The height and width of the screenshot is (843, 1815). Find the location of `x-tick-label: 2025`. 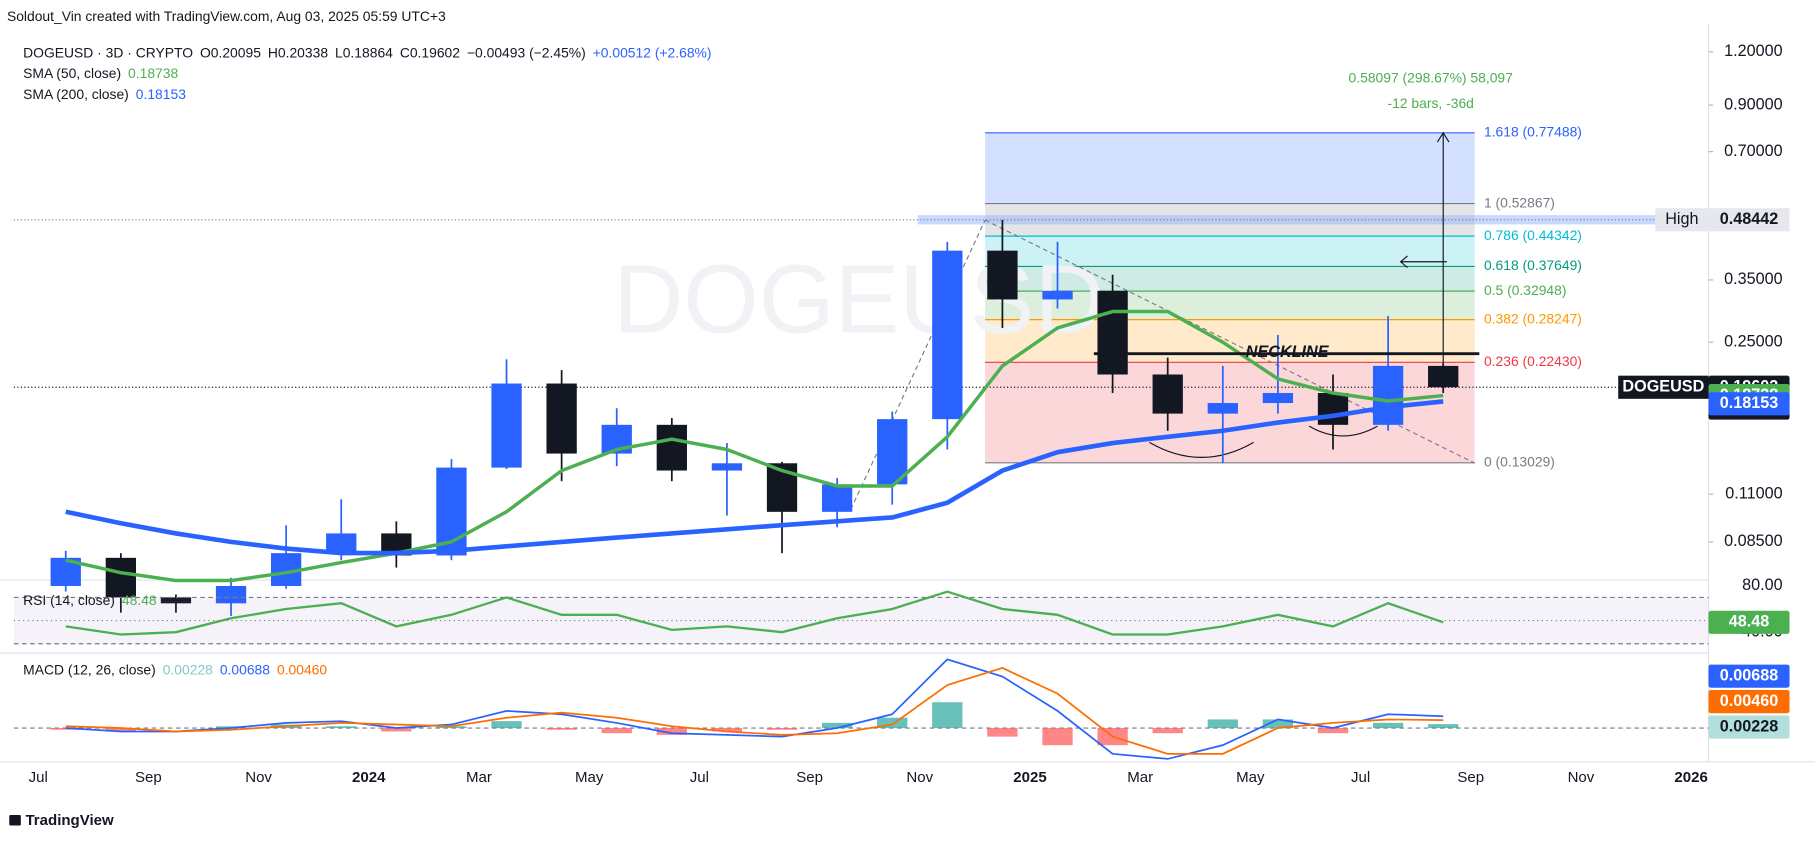

x-tick-label: 2025 is located at coordinates (1029, 777).